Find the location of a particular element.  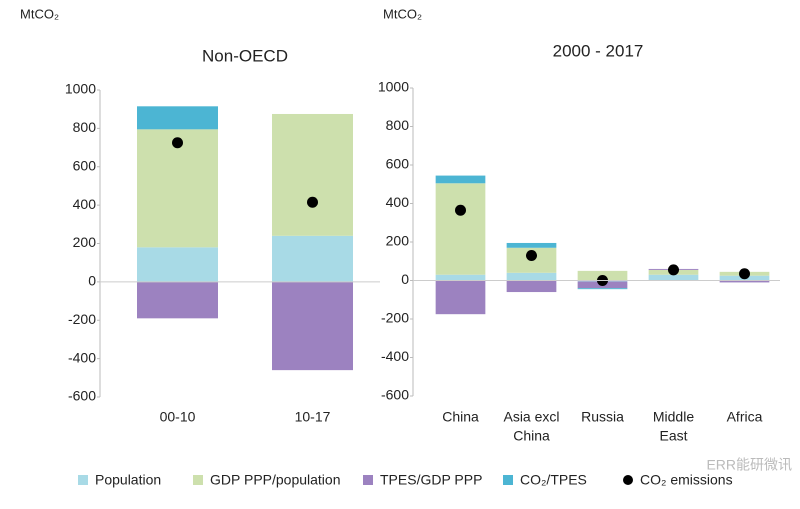

x-tick-label: East is located at coordinates (673, 436).